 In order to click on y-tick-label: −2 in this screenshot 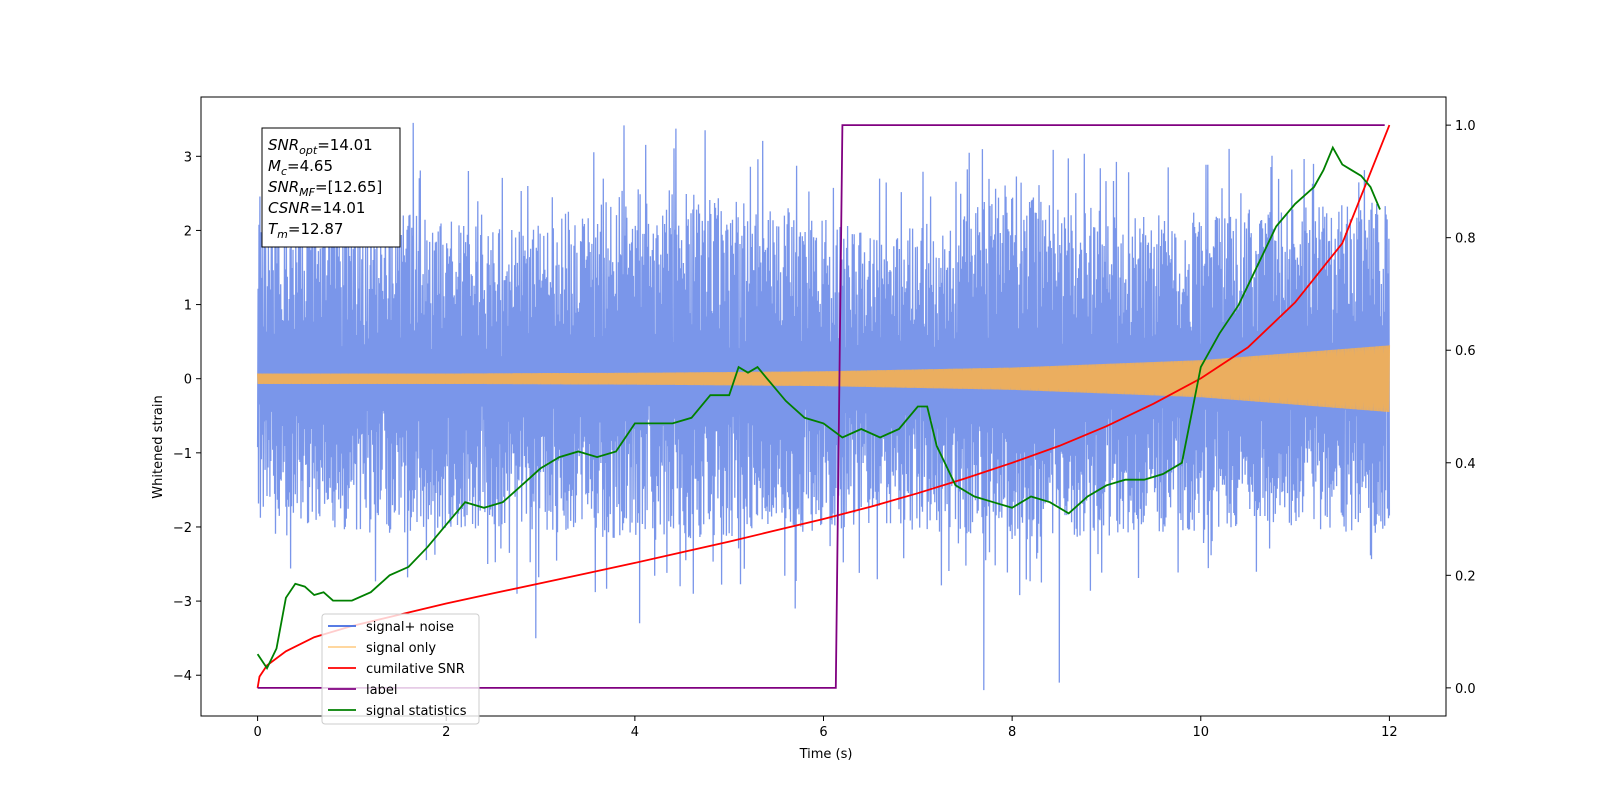, I will do `click(182, 528)`.